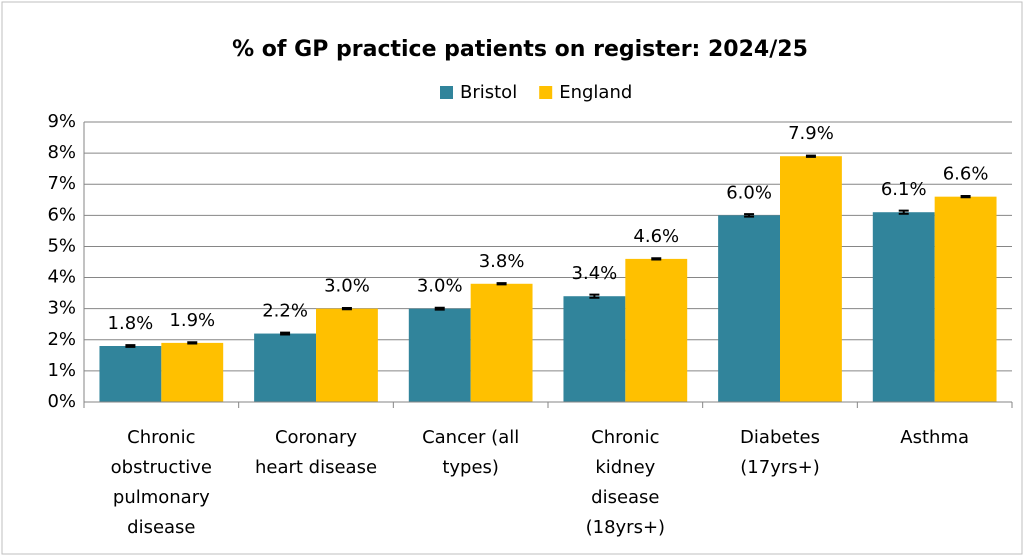 This screenshot has height=556, width=1025. What do you see at coordinates (904, 189) in the screenshot?
I see `data-label: 6.1%` at bounding box center [904, 189].